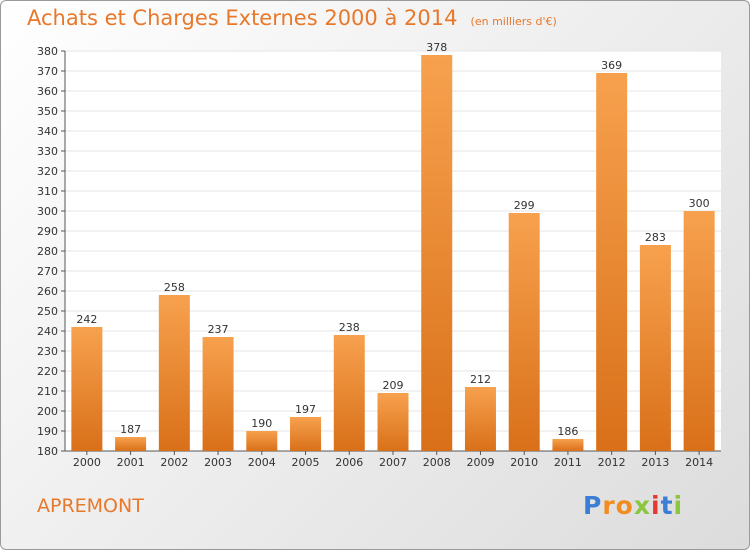  I want to click on x-tick-label: 2014, so click(699, 462).